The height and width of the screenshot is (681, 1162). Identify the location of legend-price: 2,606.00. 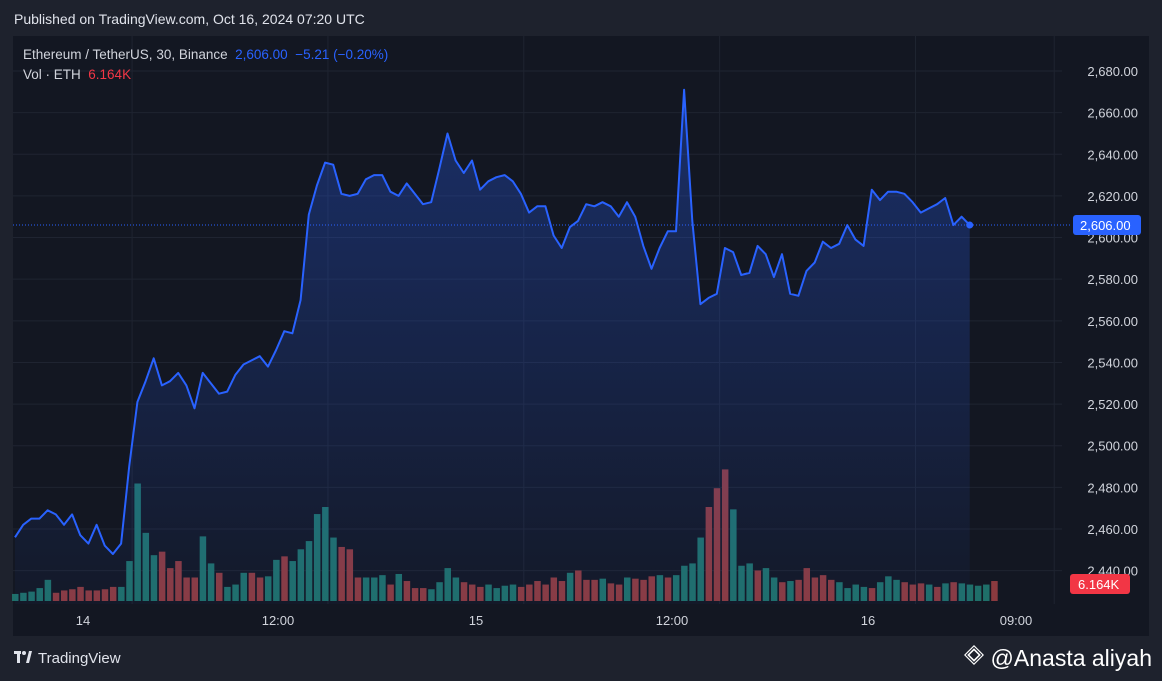
(261, 54).